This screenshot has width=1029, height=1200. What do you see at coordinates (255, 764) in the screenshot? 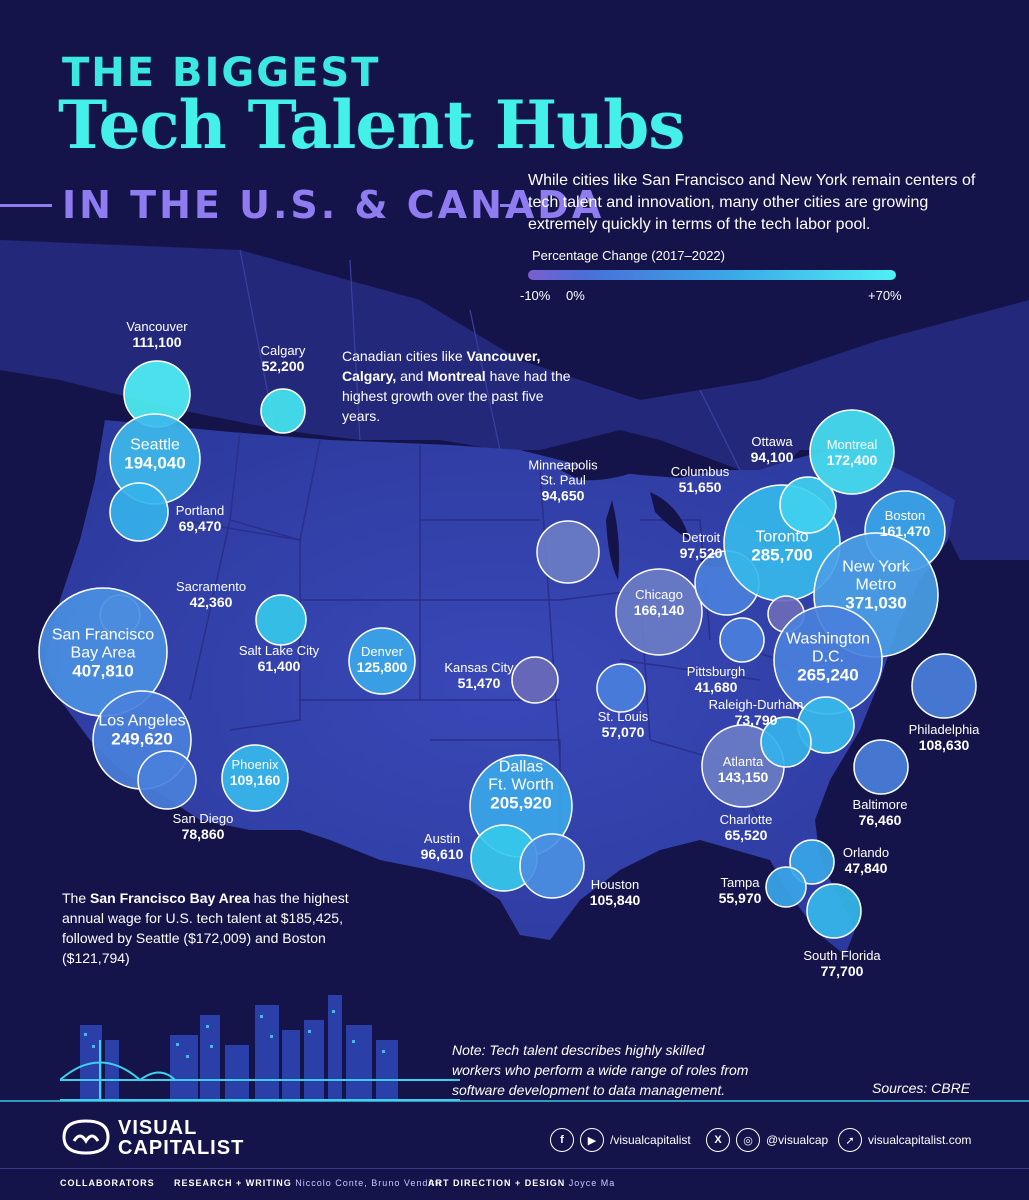
I see `city-name: Phoenix` at bounding box center [255, 764].